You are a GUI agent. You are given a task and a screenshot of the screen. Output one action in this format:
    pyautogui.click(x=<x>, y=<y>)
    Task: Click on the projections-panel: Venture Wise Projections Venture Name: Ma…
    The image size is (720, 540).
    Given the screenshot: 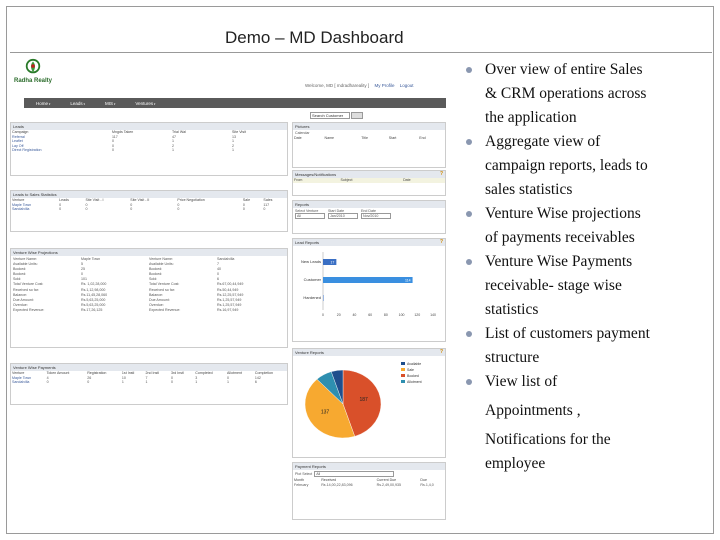 What is the action you would take?
    pyautogui.click(x=149, y=298)
    